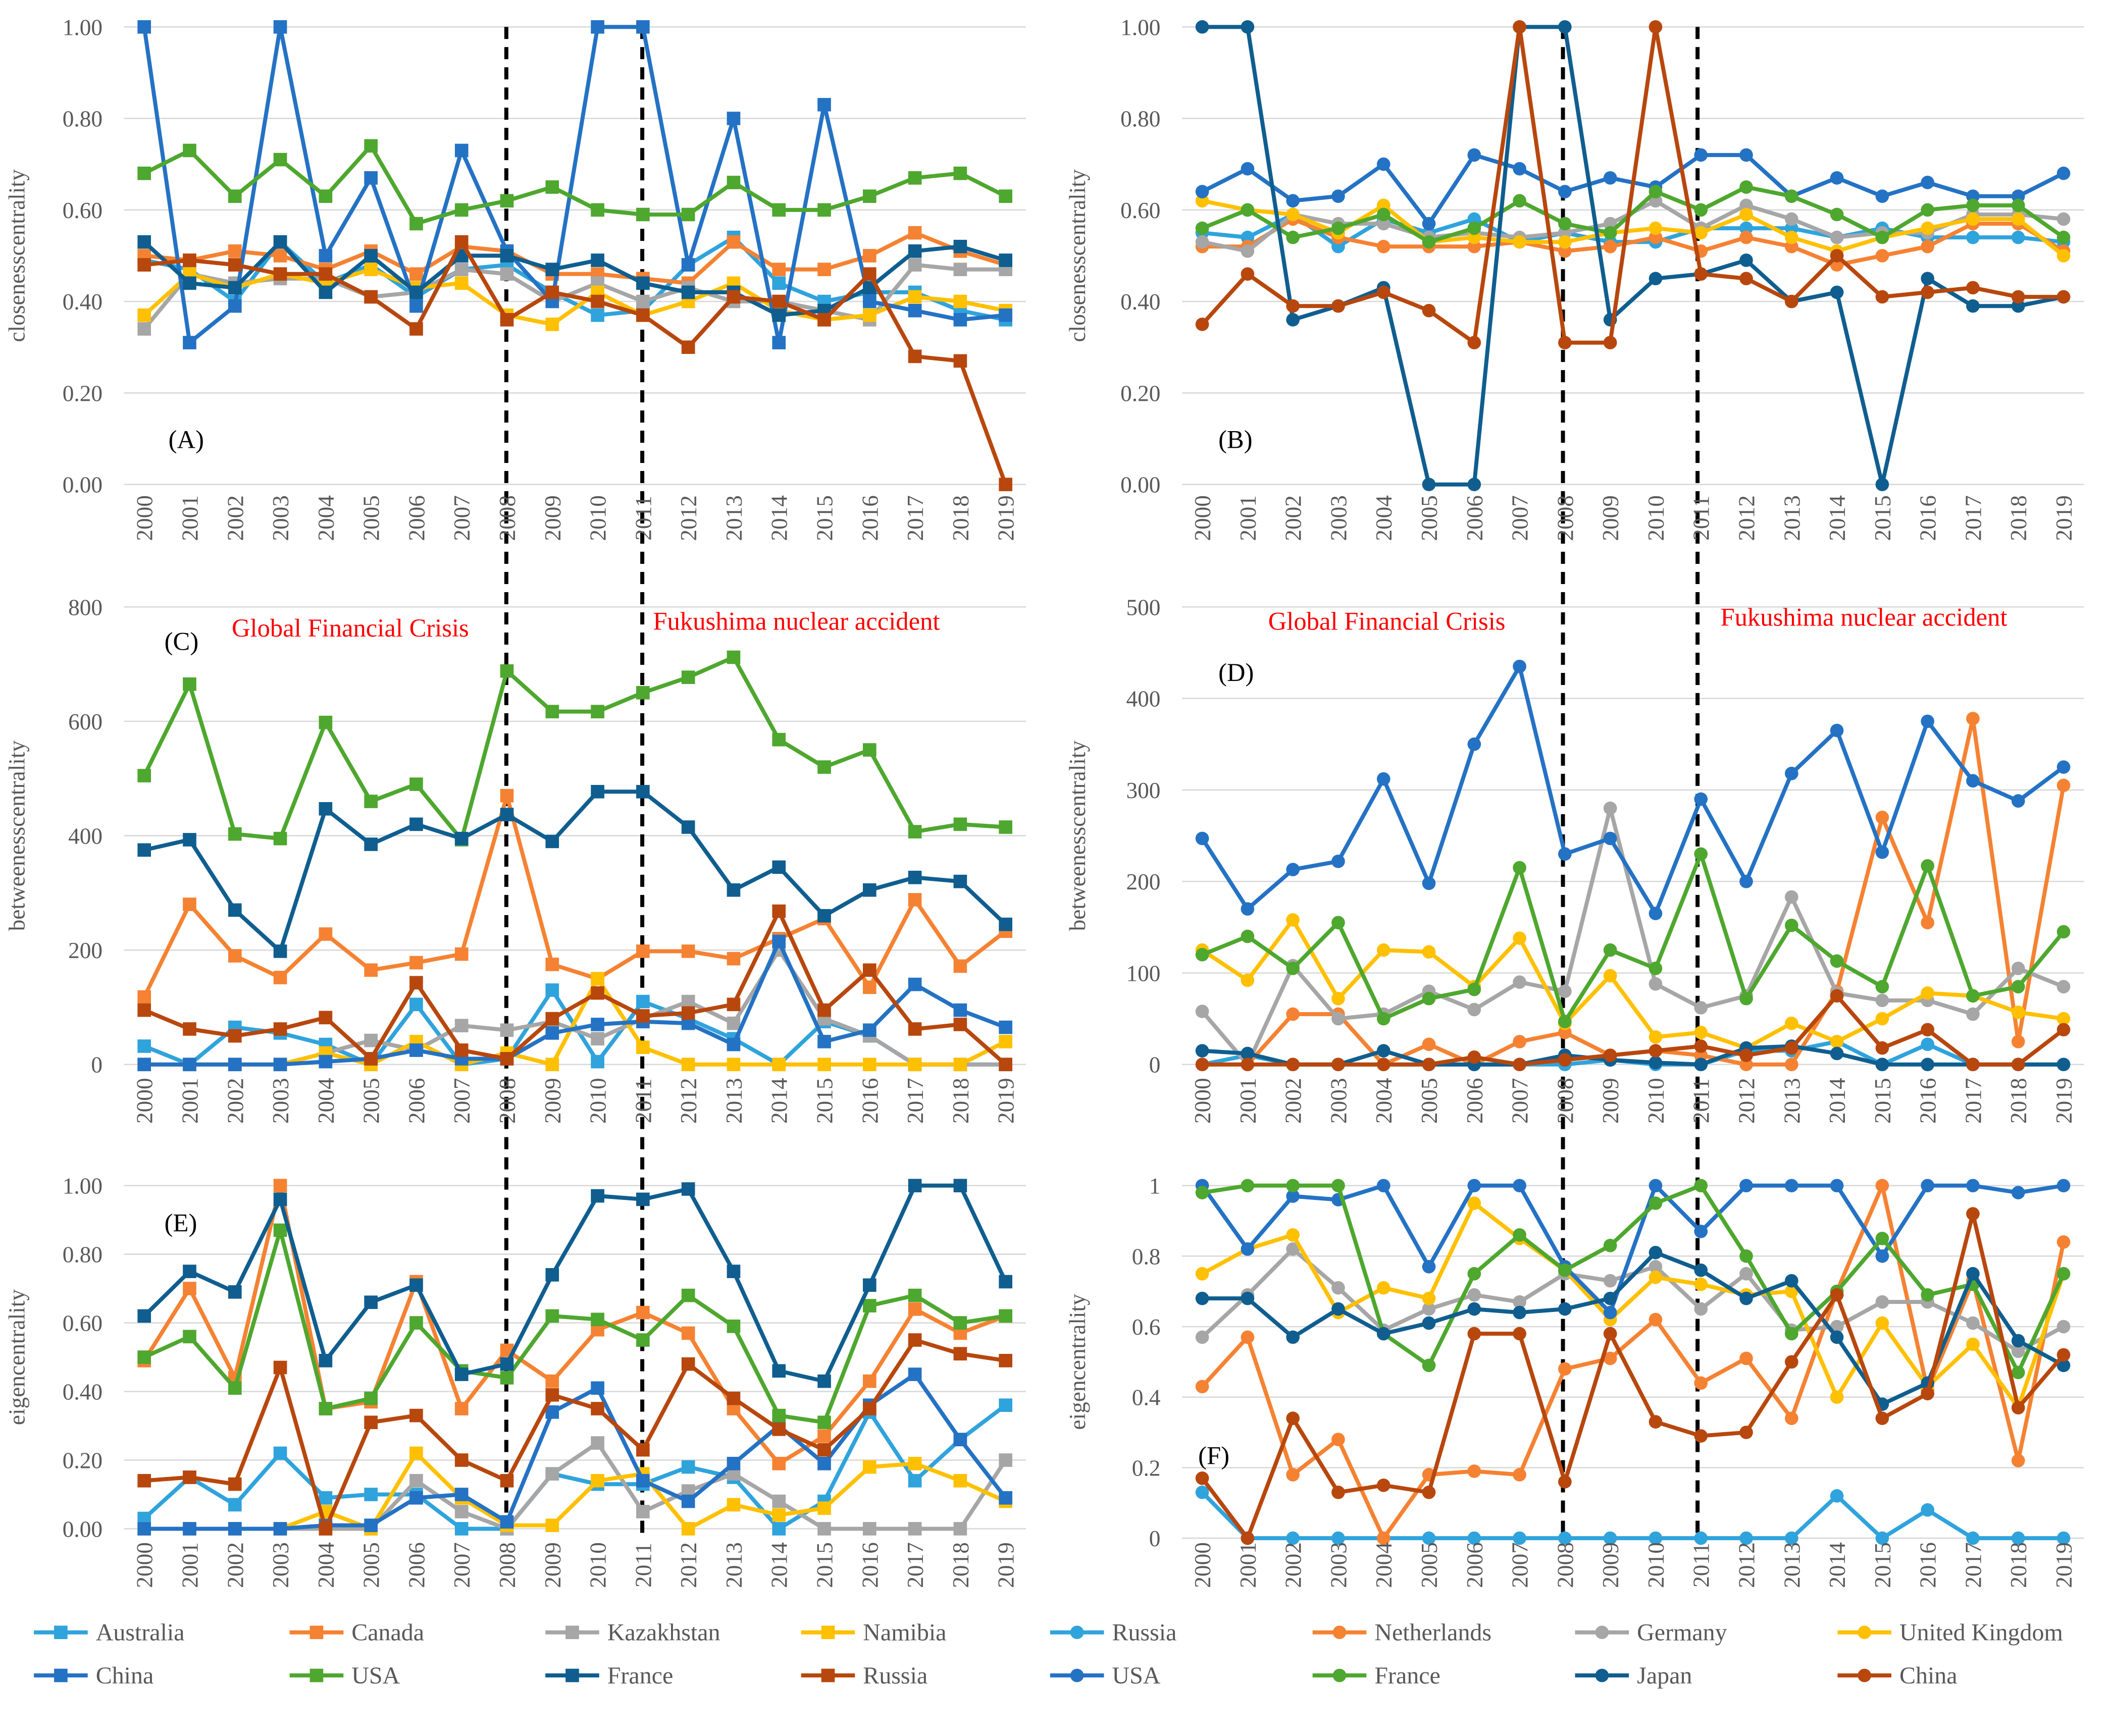 The width and height of the screenshot is (2111, 1736). I want to click on legend-marker, so click(1339, 1675).